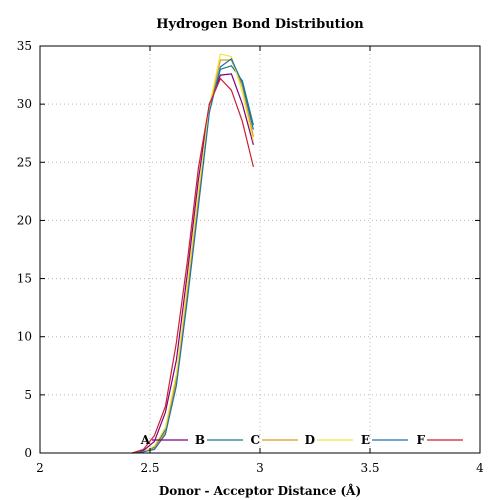  I want to click on y-tick-label: 30, so click(24, 104).